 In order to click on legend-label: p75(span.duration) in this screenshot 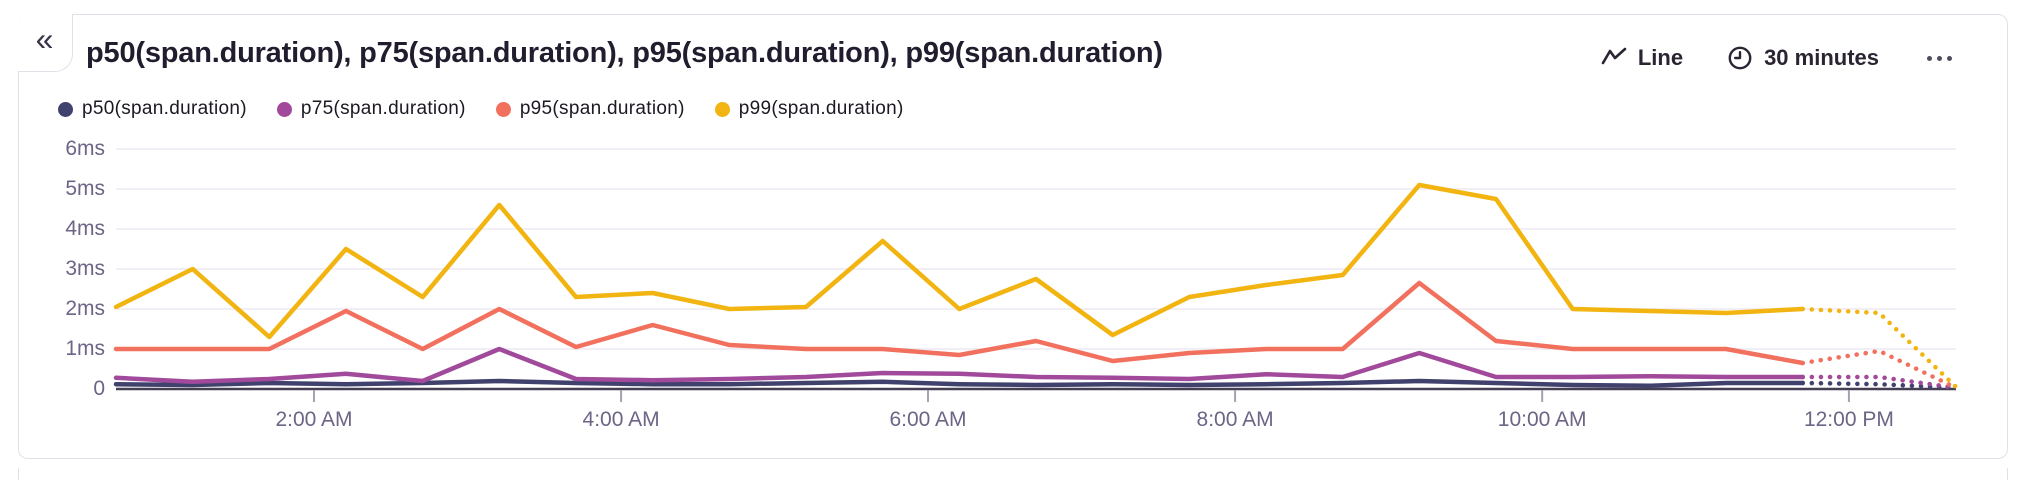, I will do `click(383, 108)`.